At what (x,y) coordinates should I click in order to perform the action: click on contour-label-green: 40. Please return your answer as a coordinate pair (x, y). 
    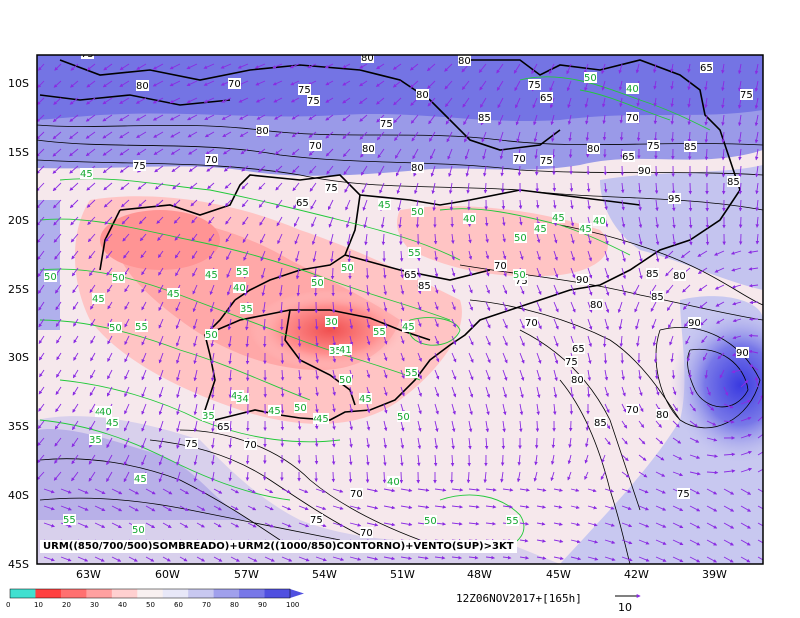
    Looking at the image, I should click on (393, 482).